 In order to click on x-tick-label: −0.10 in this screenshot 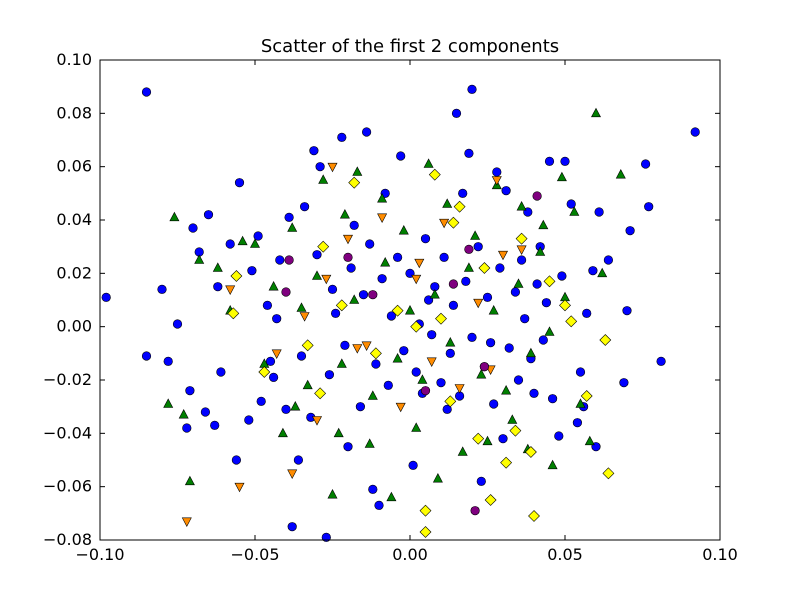, I will do `click(99, 554)`.